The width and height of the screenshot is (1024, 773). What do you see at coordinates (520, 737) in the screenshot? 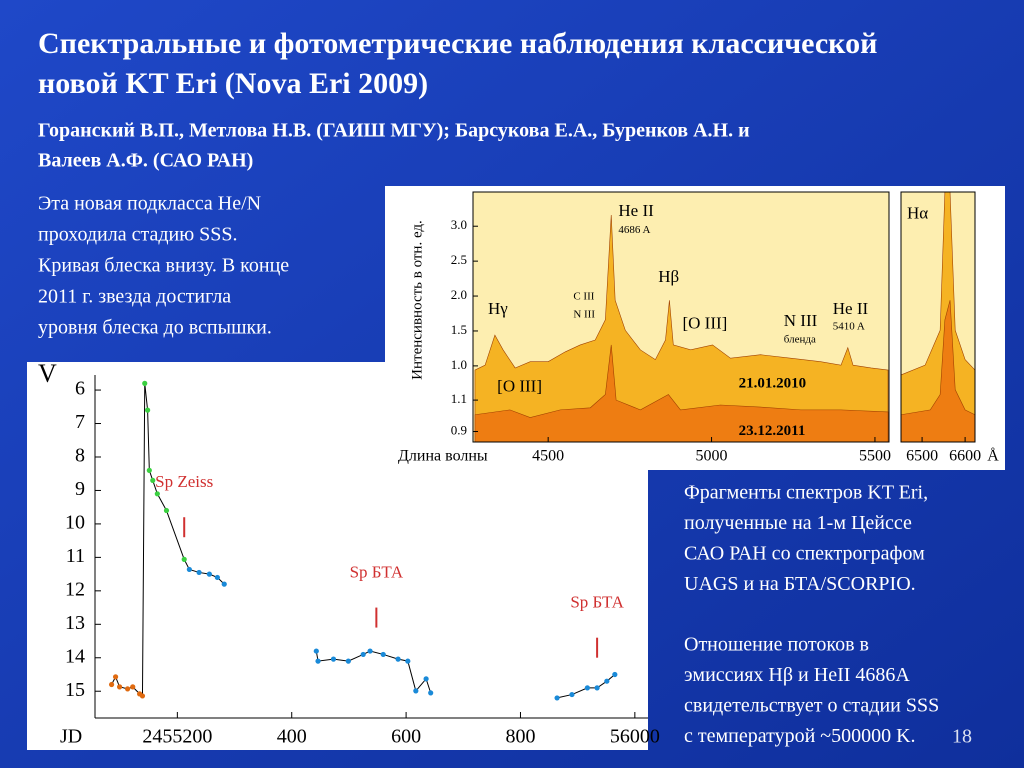
I see `x-tick-label: 800` at bounding box center [520, 737].